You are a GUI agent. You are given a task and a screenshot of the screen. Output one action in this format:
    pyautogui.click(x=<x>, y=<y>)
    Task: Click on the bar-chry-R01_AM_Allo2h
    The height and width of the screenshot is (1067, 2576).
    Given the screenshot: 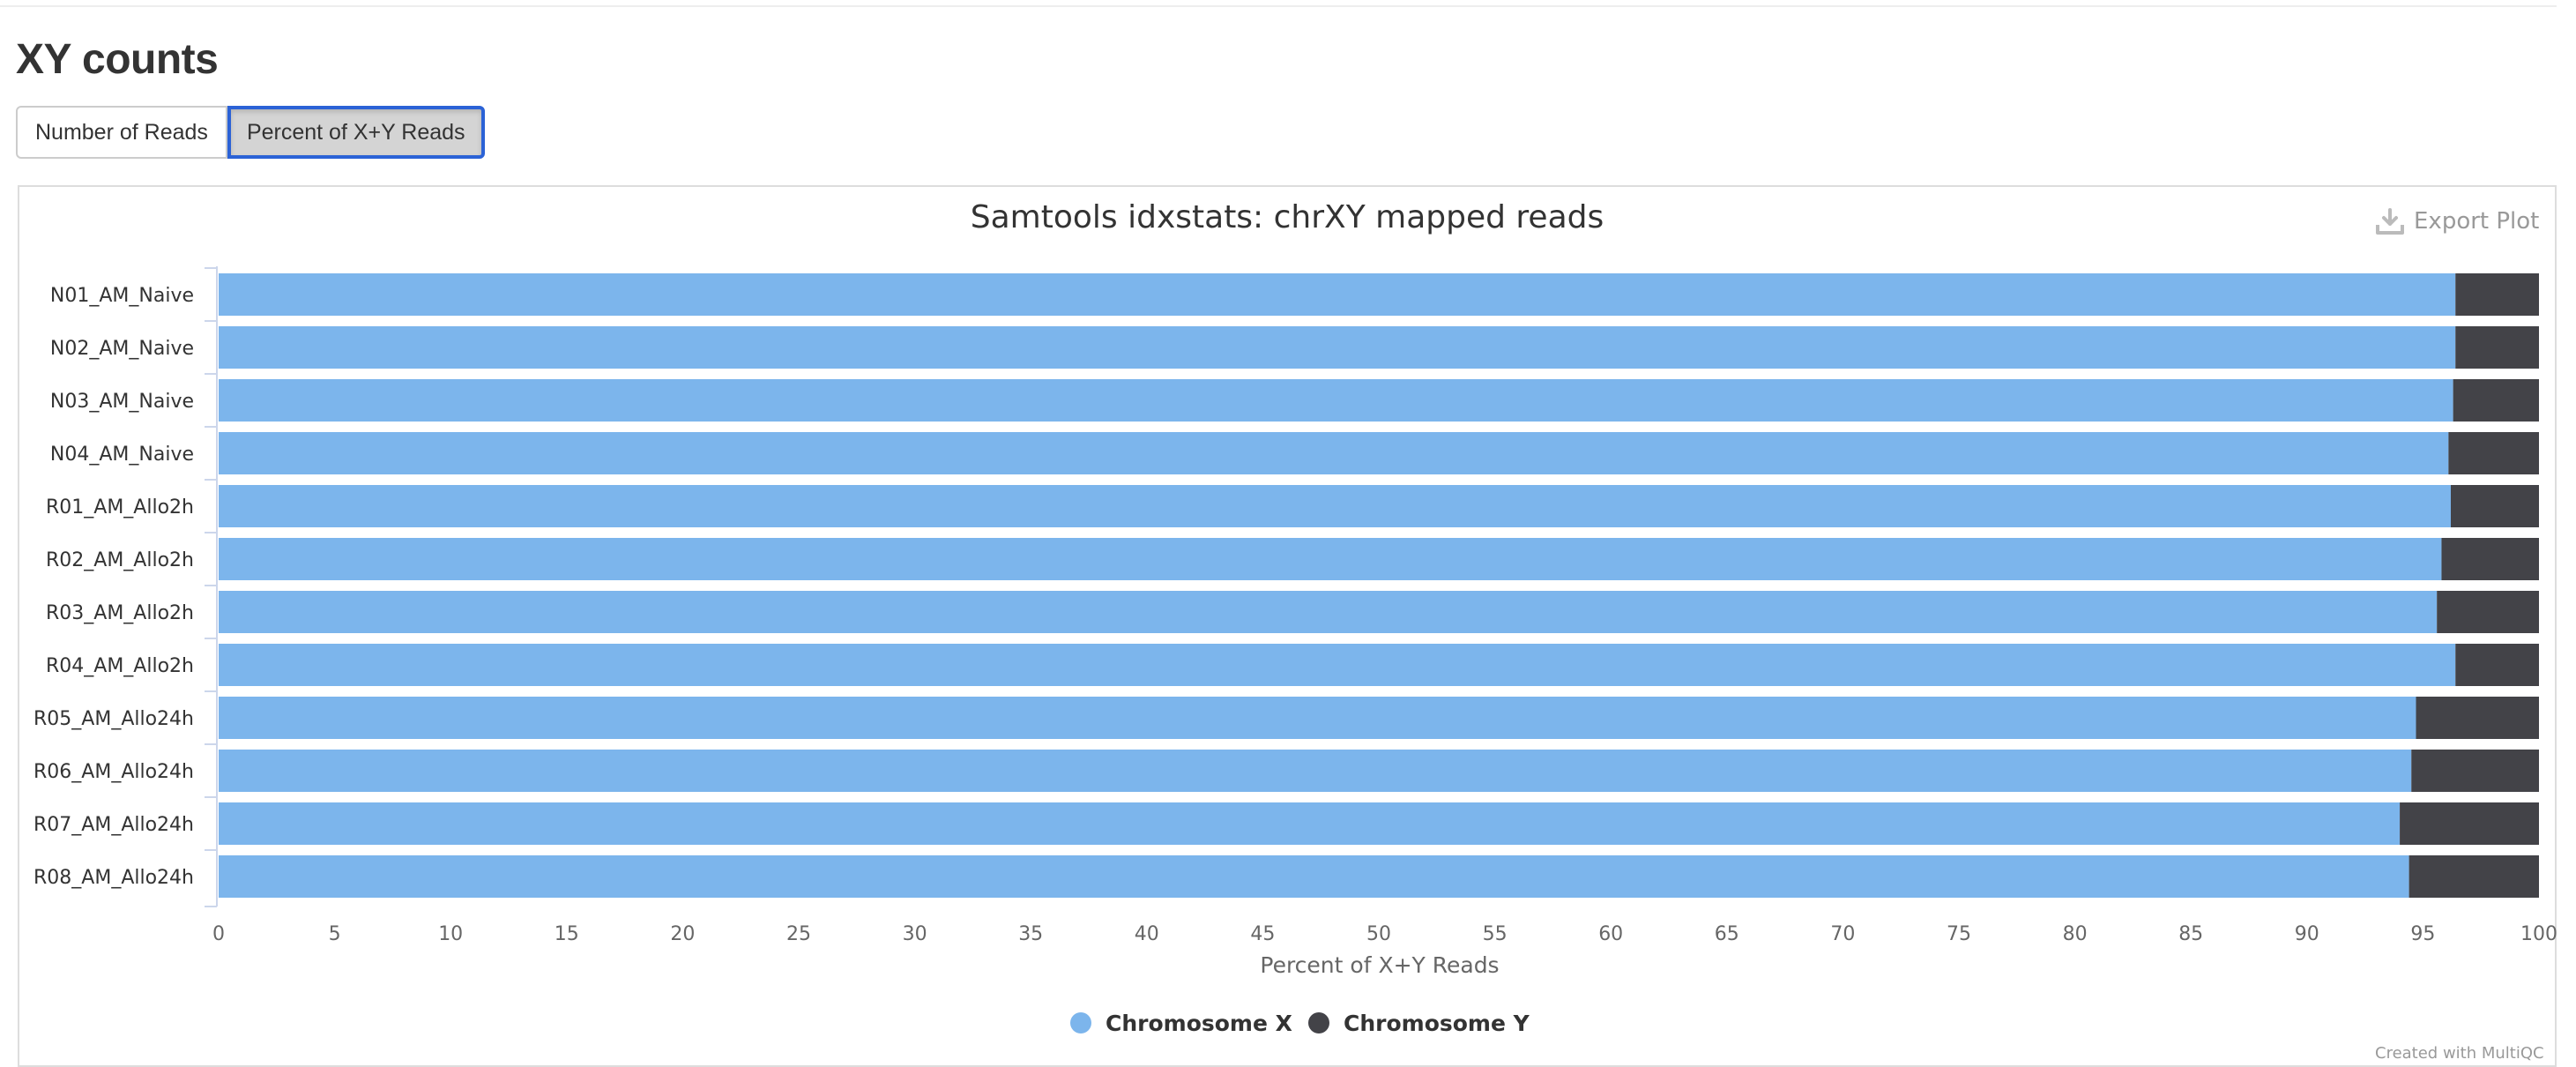 What is the action you would take?
    pyautogui.click(x=2494, y=506)
    